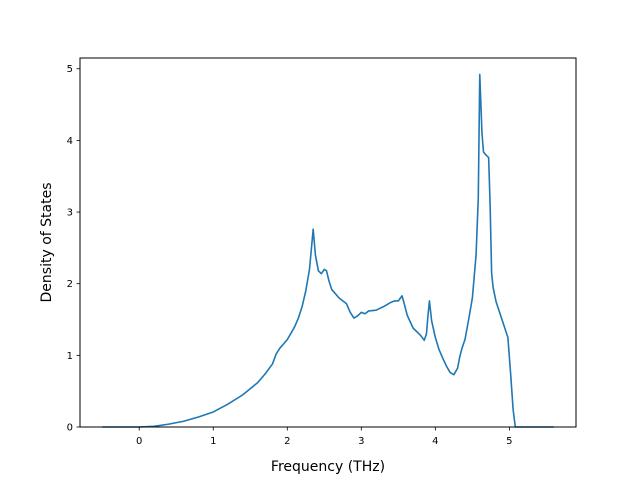  I want to click on x-tick-label: 1, so click(213, 441).